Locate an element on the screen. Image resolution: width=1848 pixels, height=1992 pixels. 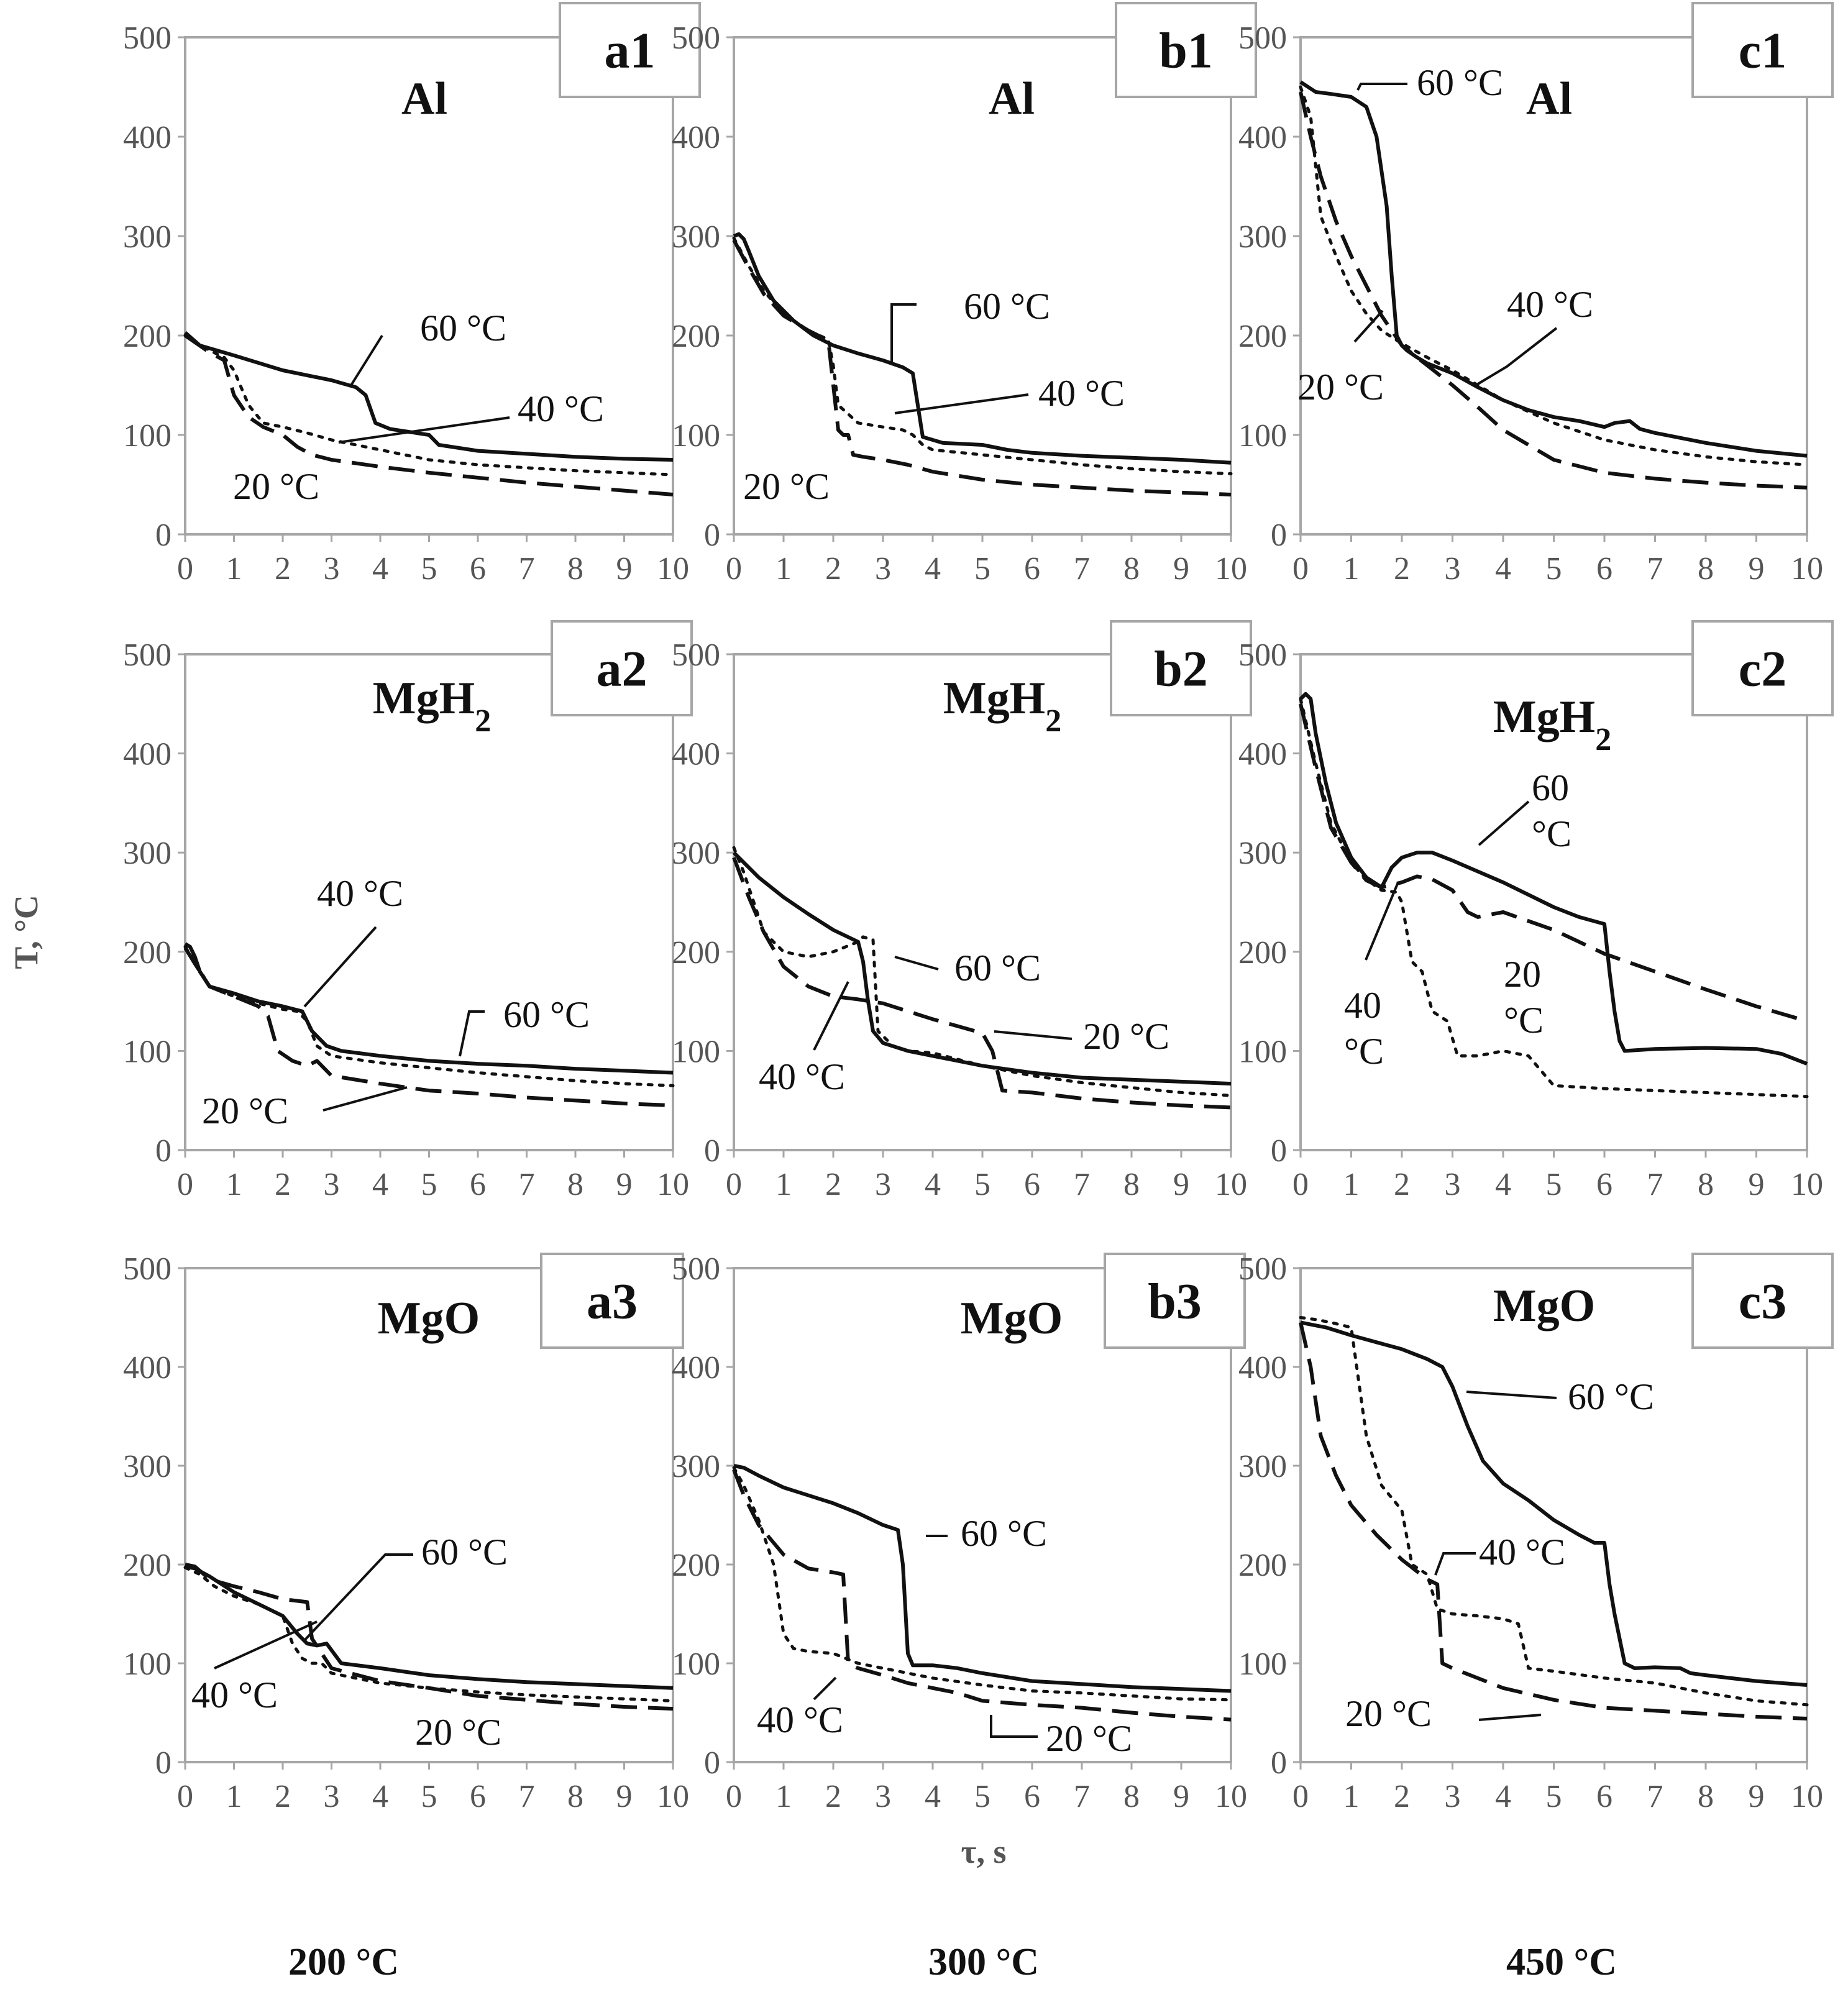
y-axis-title: T, °C is located at coordinates (26, 932).